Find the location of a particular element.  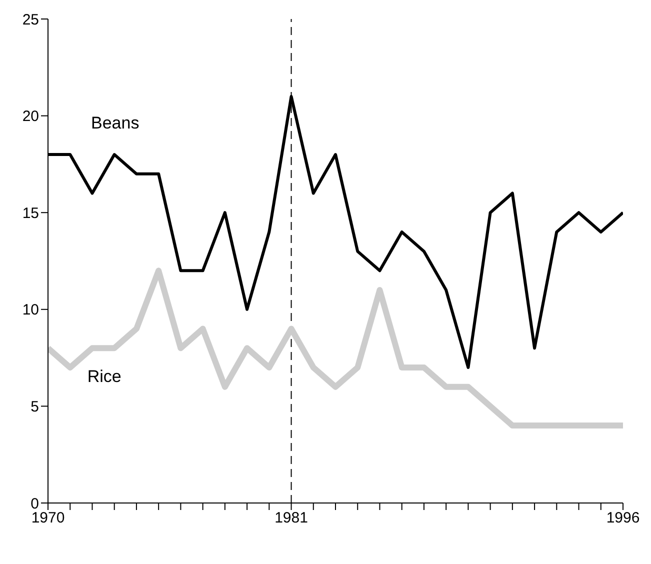

y-tick-label: 5 is located at coordinates (34, 407).